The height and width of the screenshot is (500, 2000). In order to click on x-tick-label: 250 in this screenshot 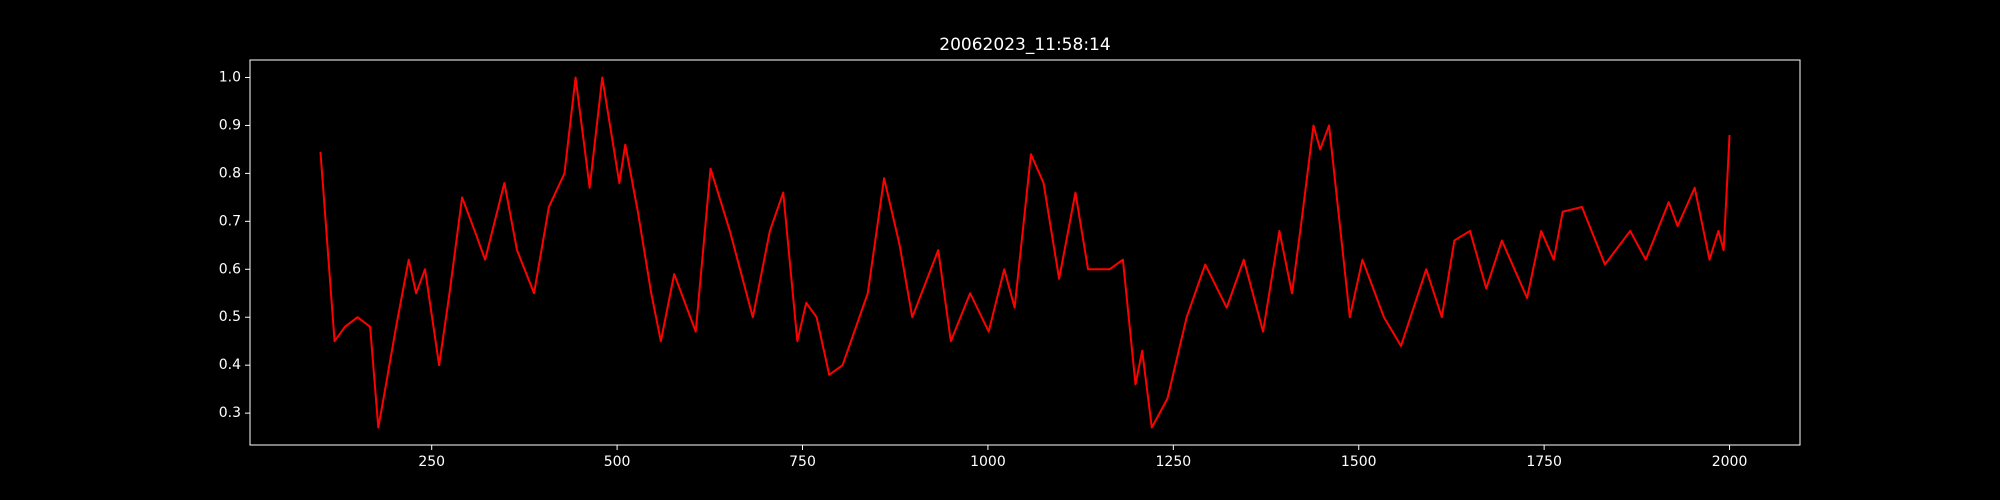, I will do `click(431, 462)`.